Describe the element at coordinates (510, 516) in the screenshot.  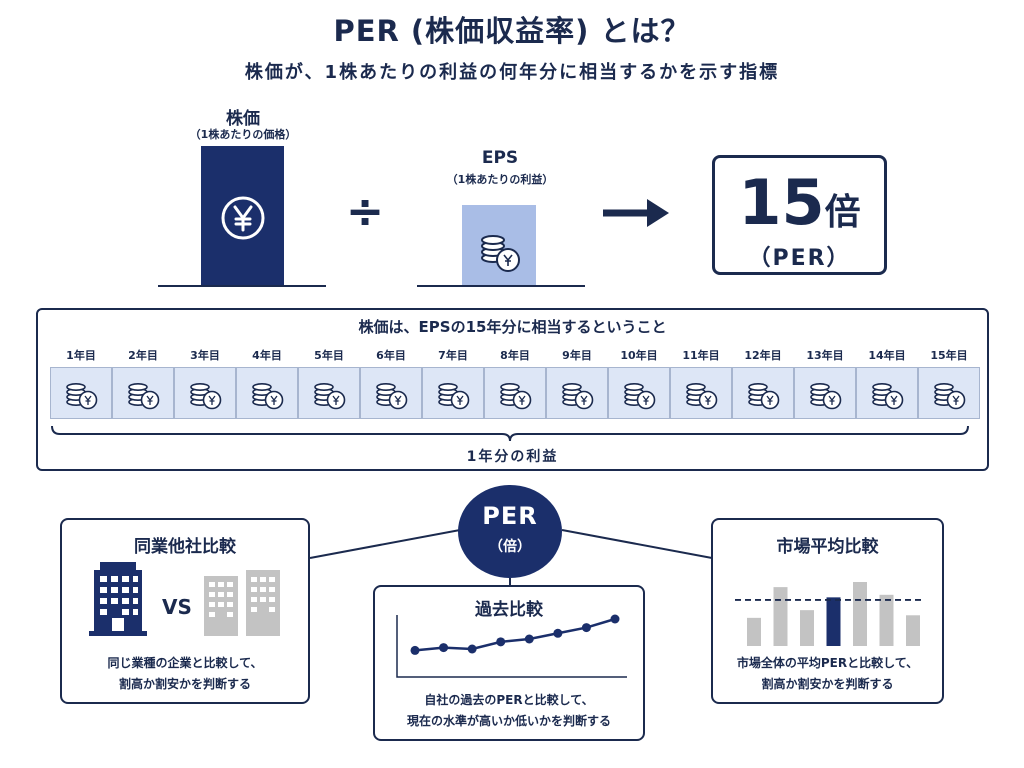
I see `per-center-main: PER` at that location.